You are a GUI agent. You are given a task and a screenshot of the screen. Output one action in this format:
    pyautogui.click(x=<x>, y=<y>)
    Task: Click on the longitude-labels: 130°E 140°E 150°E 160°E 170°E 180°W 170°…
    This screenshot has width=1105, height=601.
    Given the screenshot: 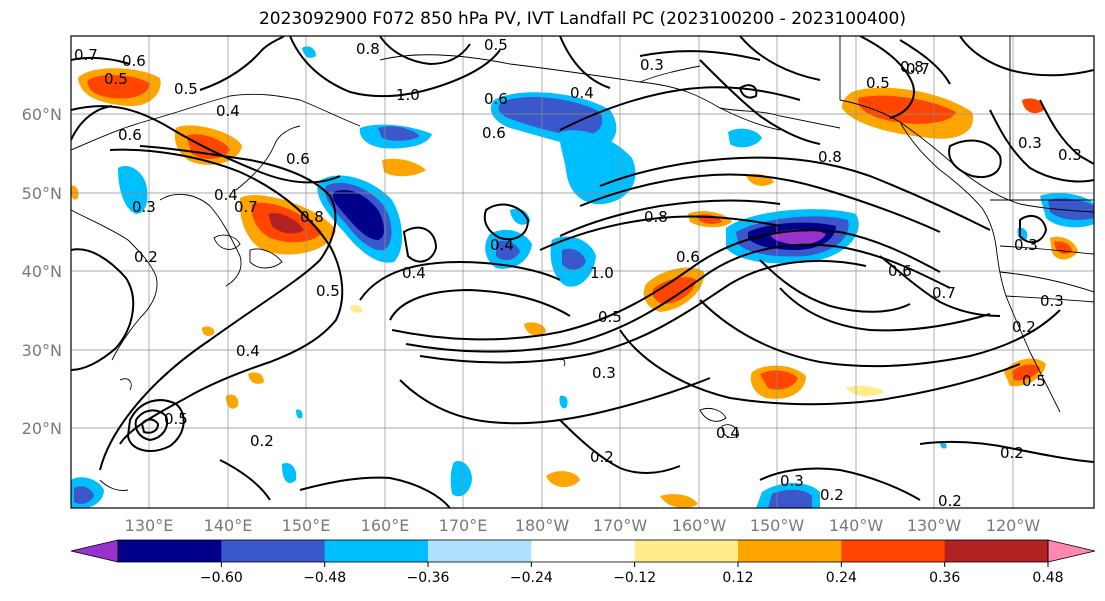 What is the action you would take?
    pyautogui.click(x=583, y=525)
    